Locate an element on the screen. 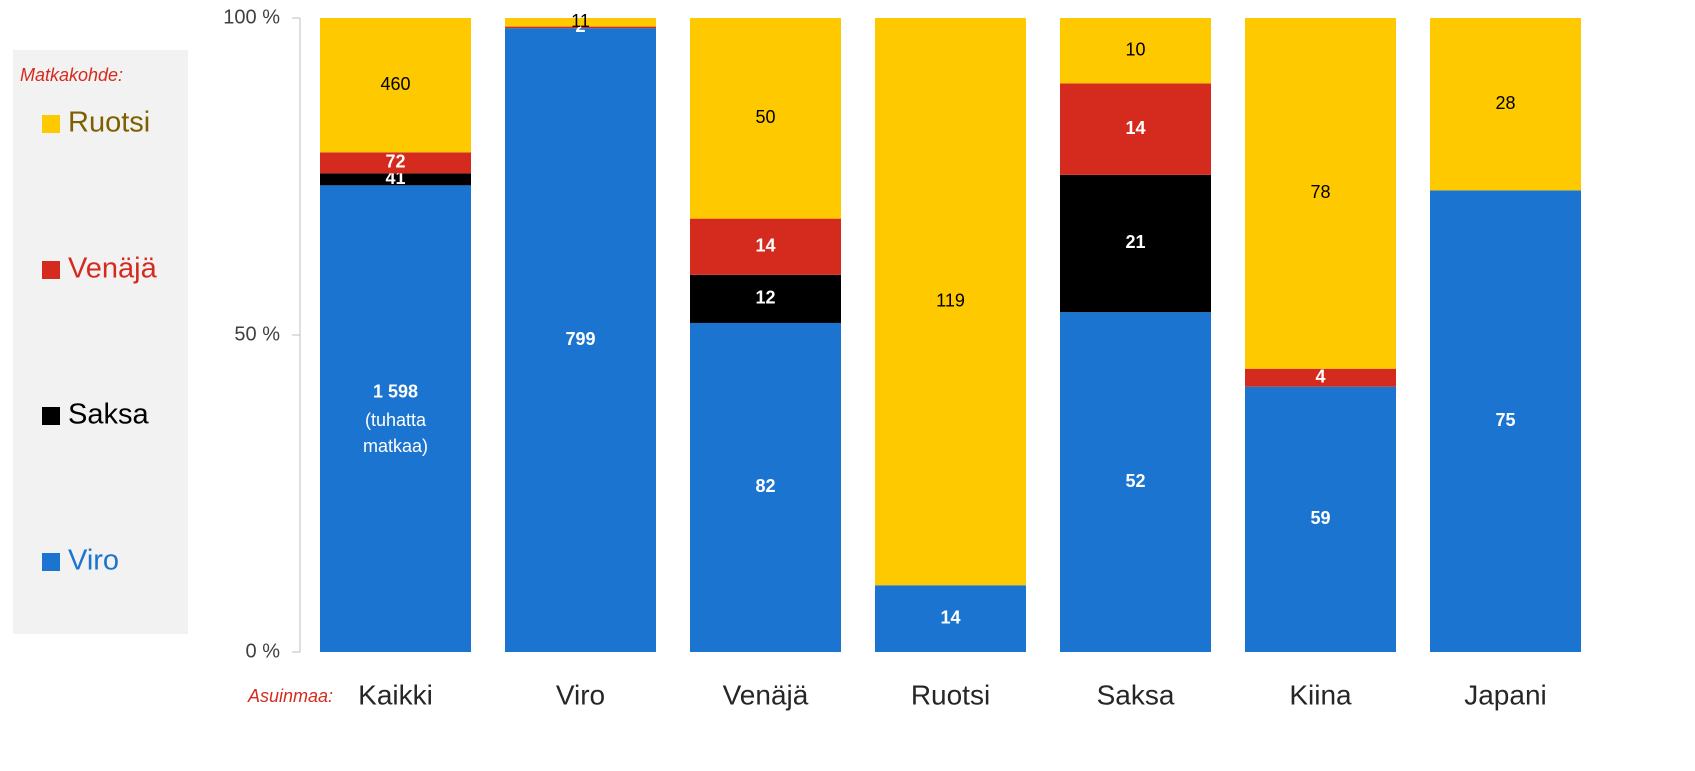 The image size is (1695, 771). y-tick-label: 0 % is located at coordinates (263, 651).